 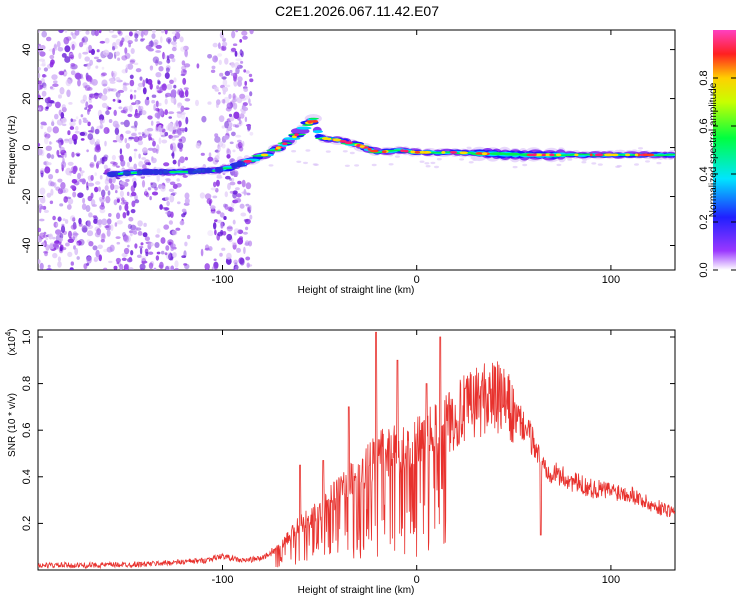 I want to click on snr-ytick-label: 1.0, so click(x=27, y=336).